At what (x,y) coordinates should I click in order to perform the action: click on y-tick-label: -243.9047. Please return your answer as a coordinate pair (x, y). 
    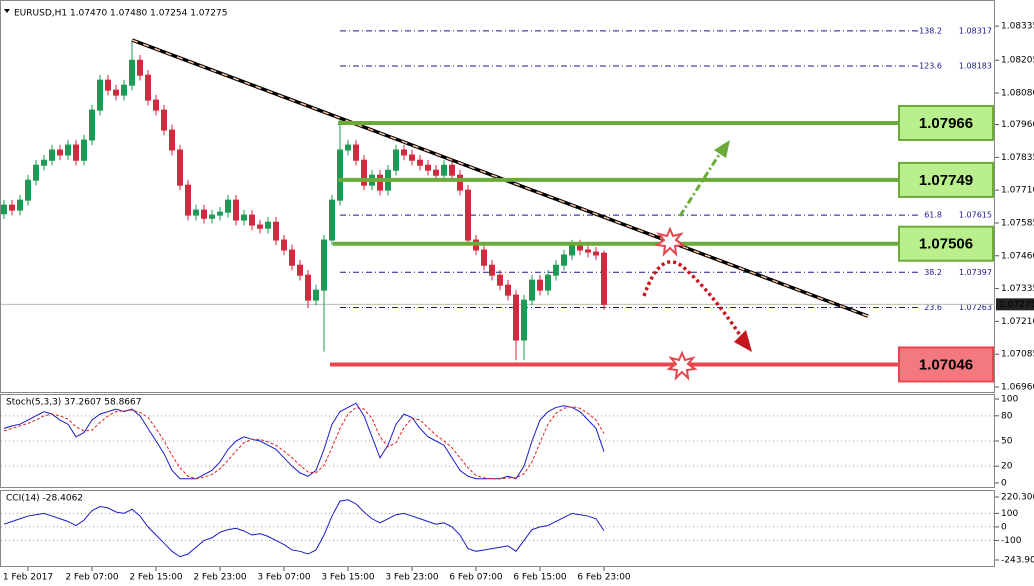
    Looking at the image, I should click on (1017, 560).